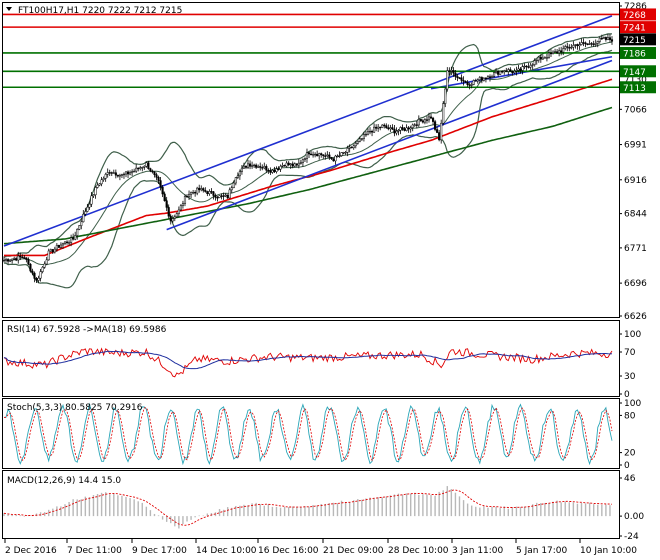  I want to click on x-tick-label: 9 Dec 17:00, so click(159, 551).